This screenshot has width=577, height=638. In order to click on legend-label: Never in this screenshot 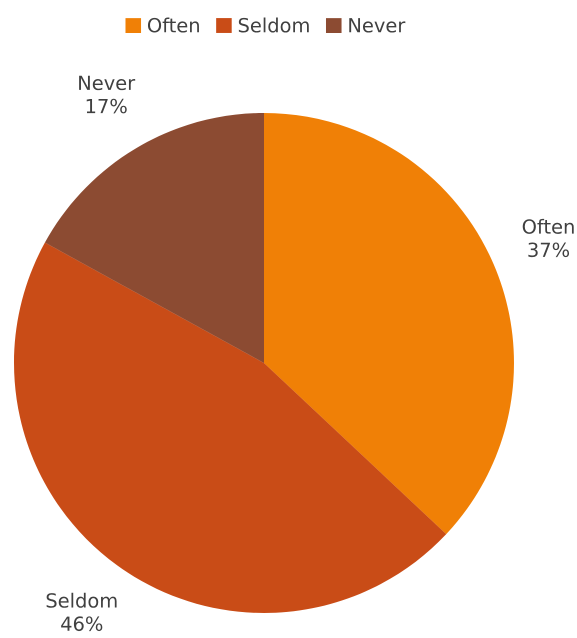, I will do `click(377, 25)`.